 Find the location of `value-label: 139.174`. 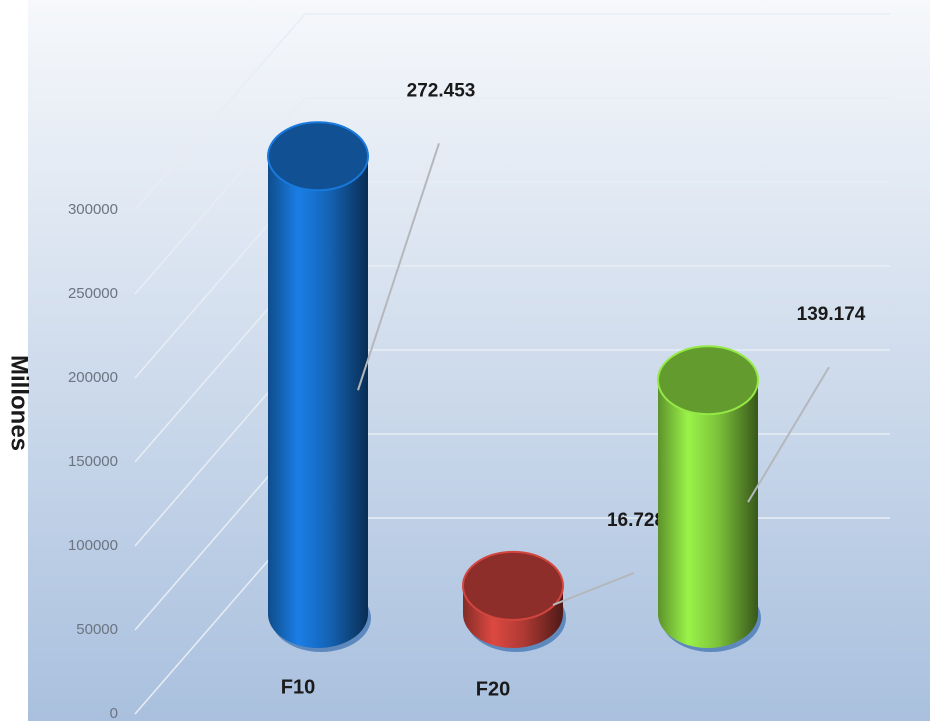

value-label: 139.174 is located at coordinates (831, 314).